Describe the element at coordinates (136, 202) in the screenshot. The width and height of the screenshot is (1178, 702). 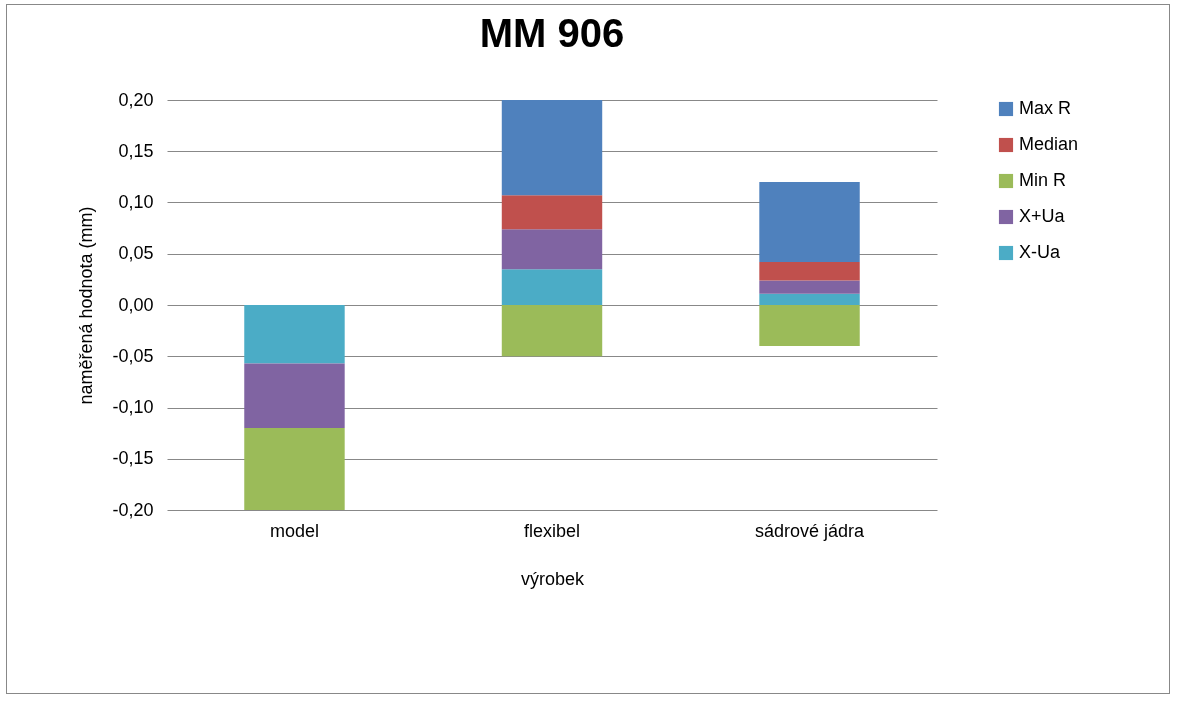
I see `y-tick-label: 0,10` at that location.